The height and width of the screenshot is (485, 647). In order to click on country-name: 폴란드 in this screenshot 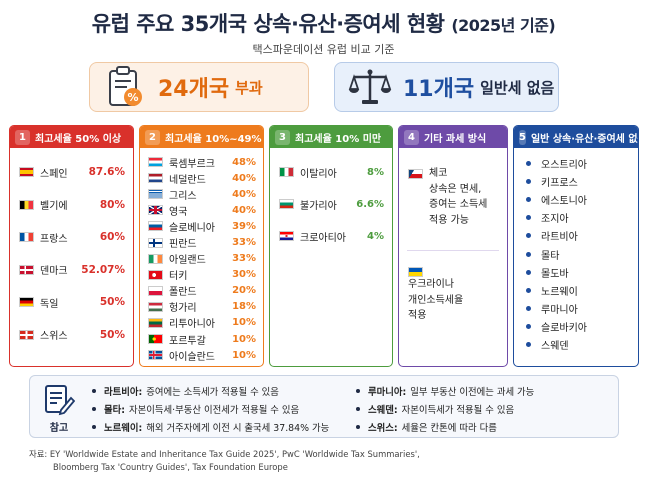, I will do `click(183, 293)`.